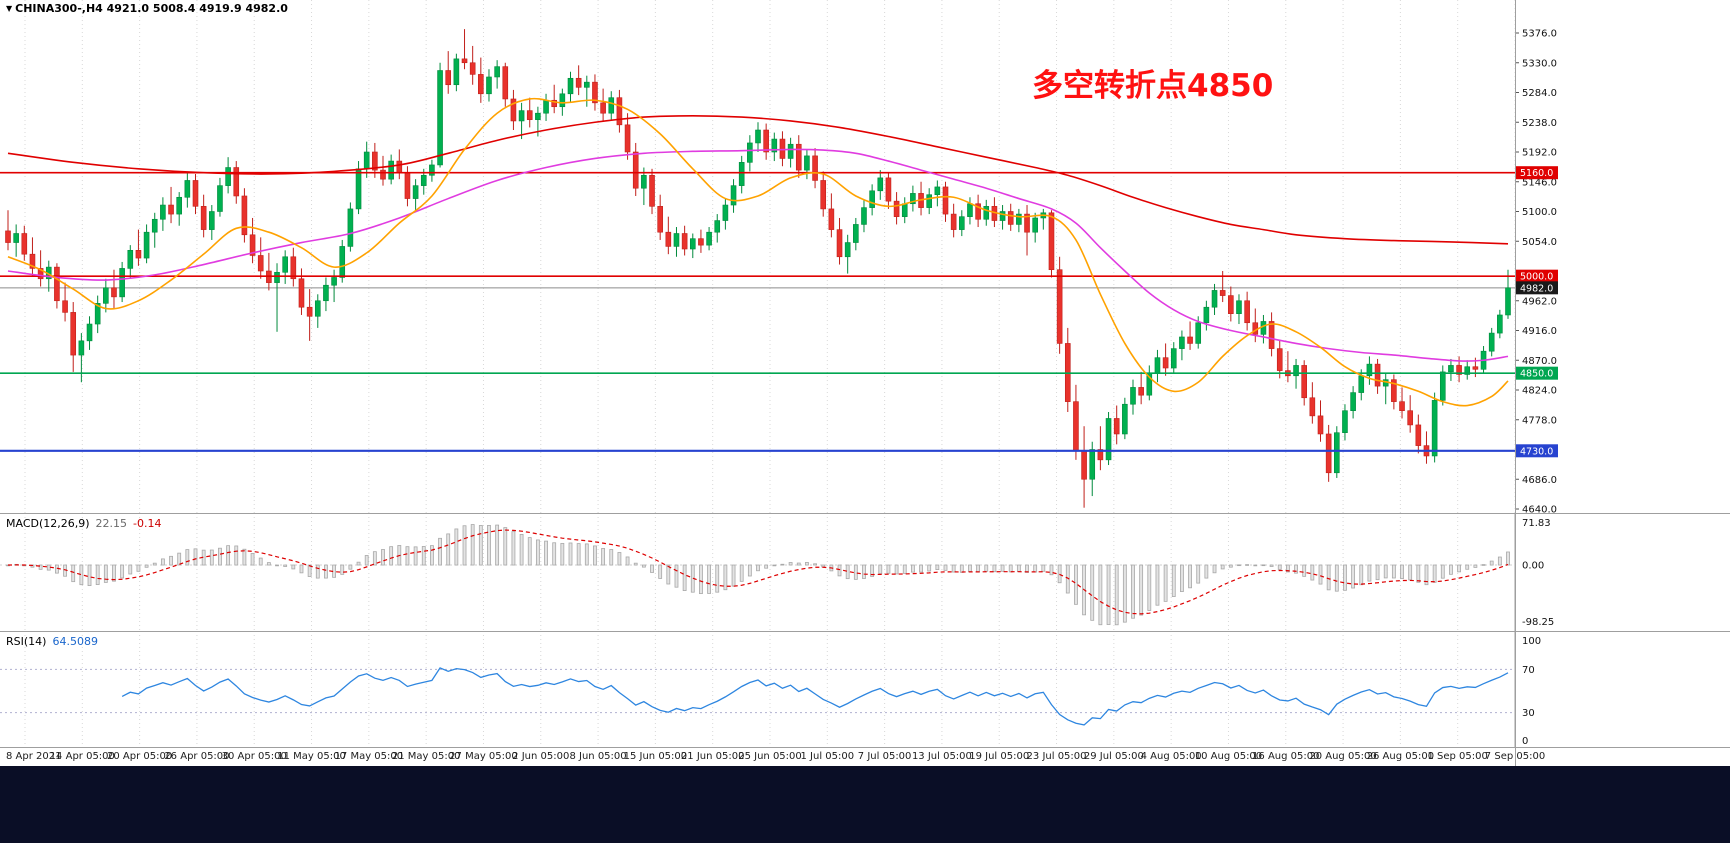 The height and width of the screenshot is (843, 1730). I want to click on price-tick-label: 4778.0, so click(1539, 420).